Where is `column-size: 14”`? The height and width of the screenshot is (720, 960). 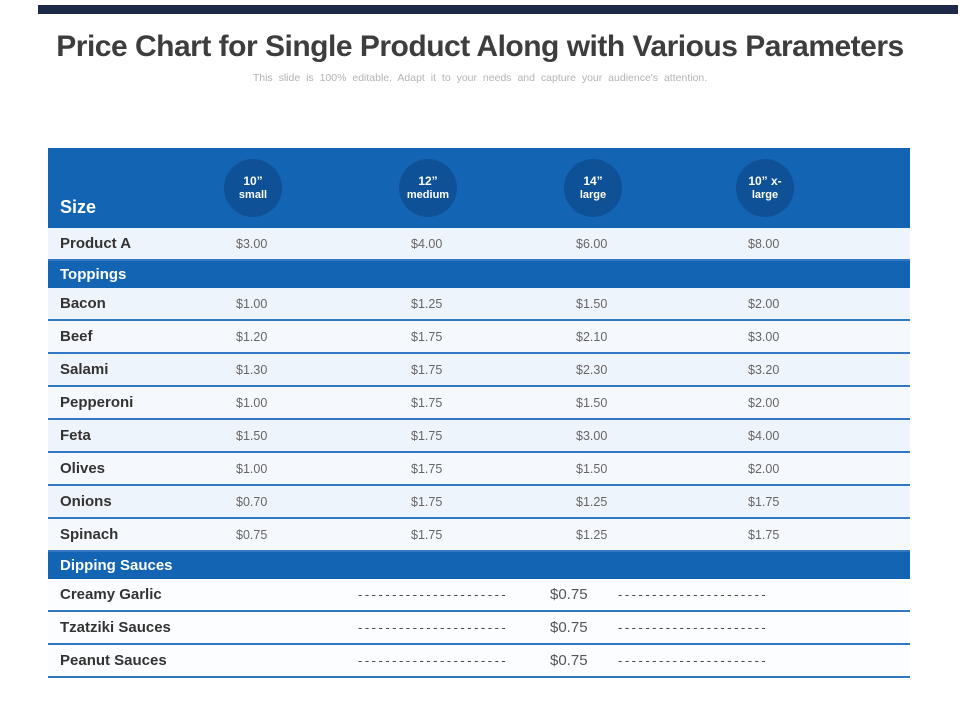
column-size: 14” is located at coordinates (593, 180).